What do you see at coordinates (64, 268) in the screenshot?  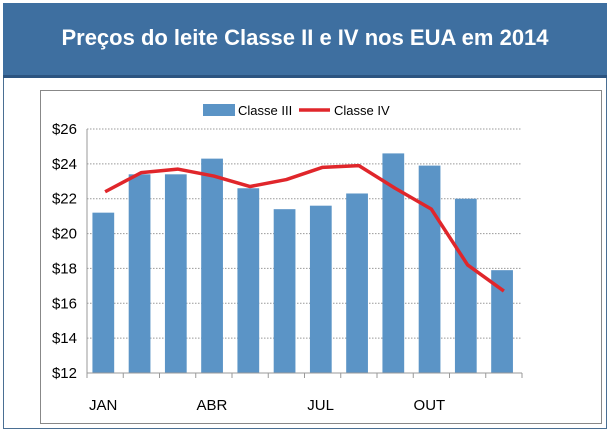 I see `y-tick-label: $18` at bounding box center [64, 268].